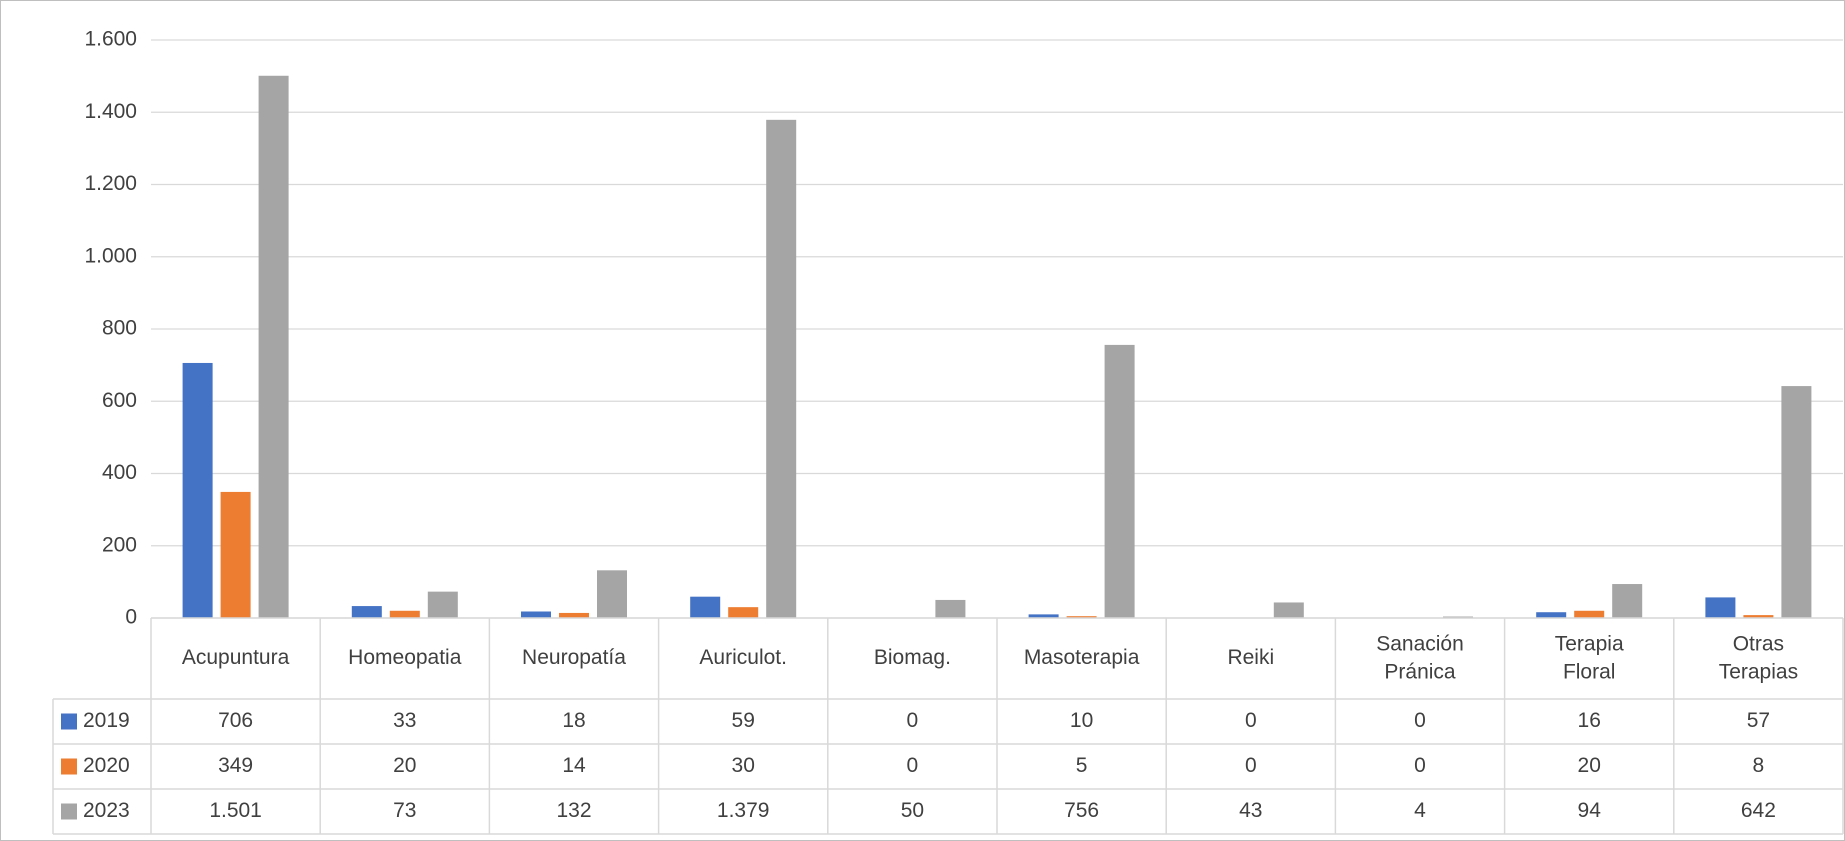 The image size is (1845, 841). I want to click on y-tick-label: 1.400, so click(110, 111).